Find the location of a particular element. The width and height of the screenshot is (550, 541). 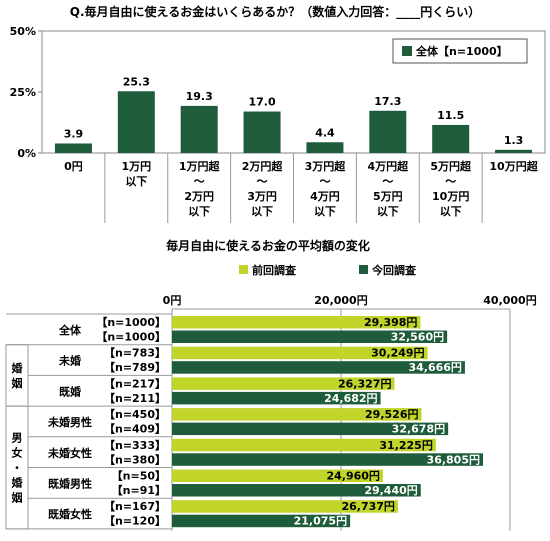

legend-2-label: 前回調査 is located at coordinates (274, 270).